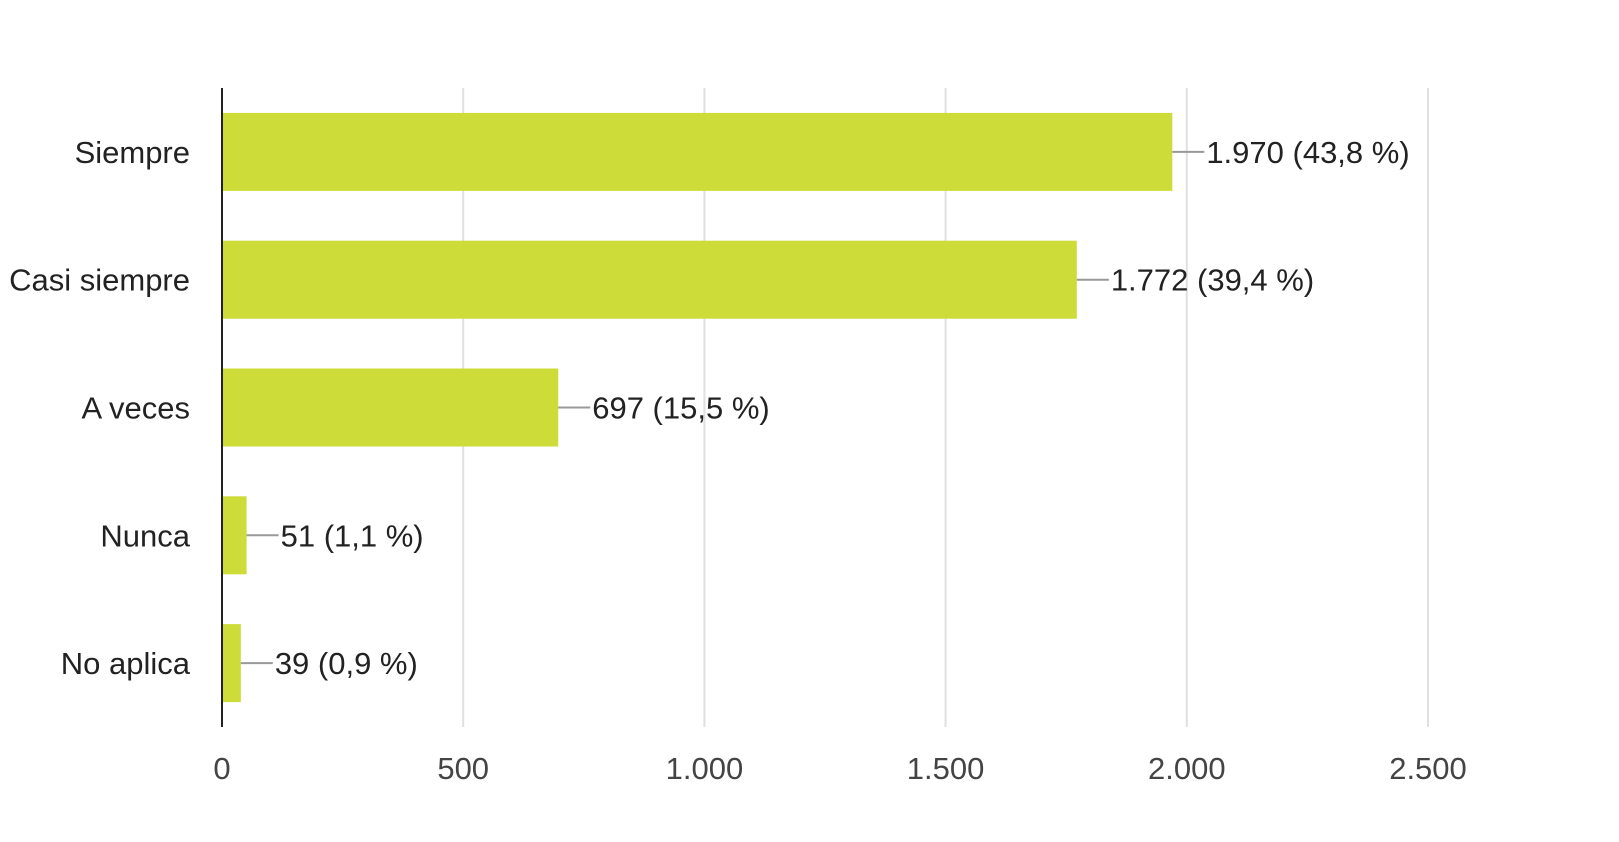  What do you see at coordinates (221, 768) in the screenshot?
I see `x-tick-label: 0` at bounding box center [221, 768].